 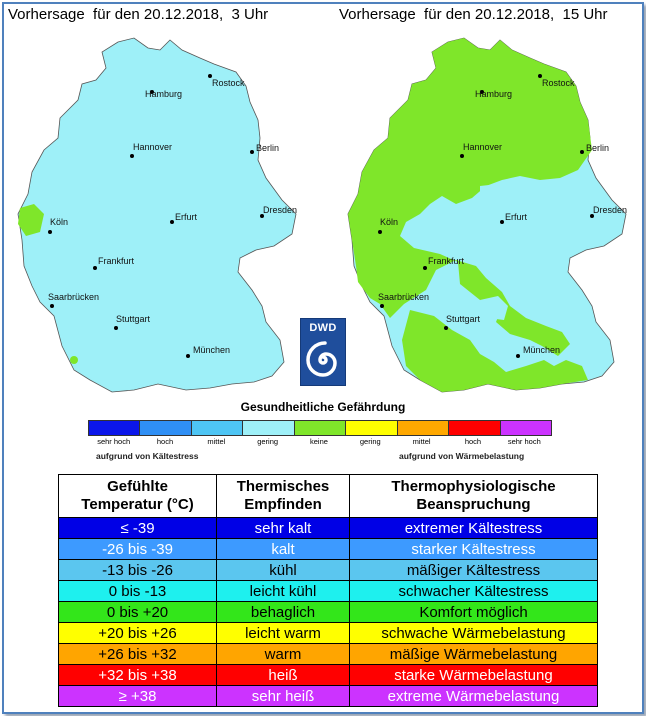 What do you see at coordinates (473, 591) in the screenshot?
I see `cell-physiological-stress: schwacher Kältestress` at bounding box center [473, 591].